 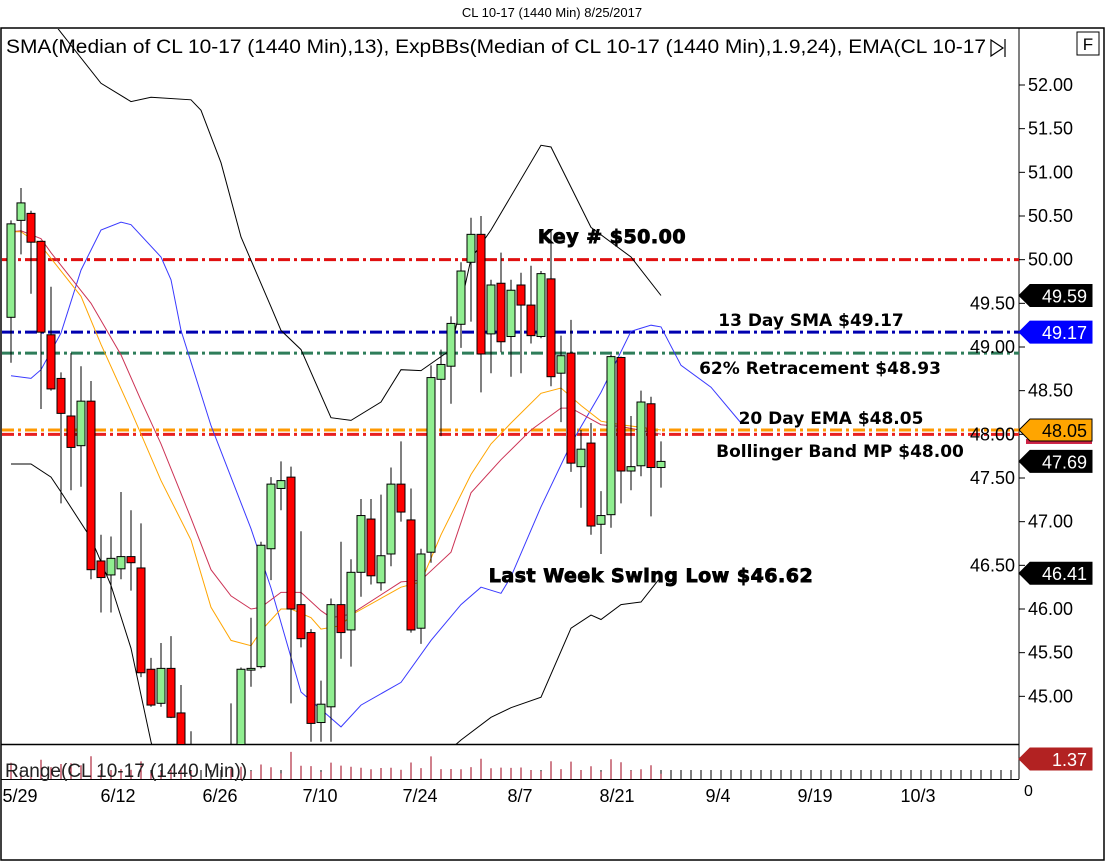 I want to click on flag-value: 46.41, so click(x=1064, y=574).